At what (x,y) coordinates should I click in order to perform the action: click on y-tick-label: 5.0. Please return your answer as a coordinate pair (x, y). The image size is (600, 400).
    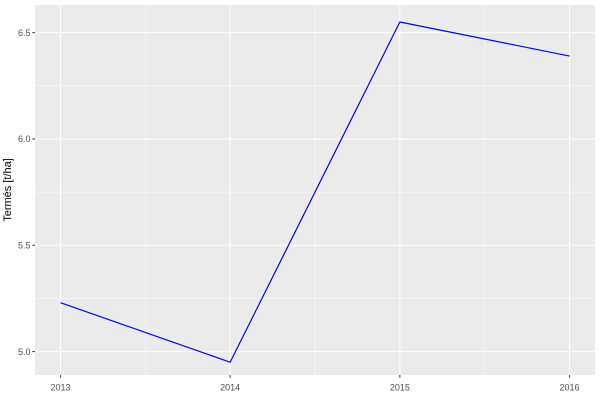
    Looking at the image, I should click on (24, 352).